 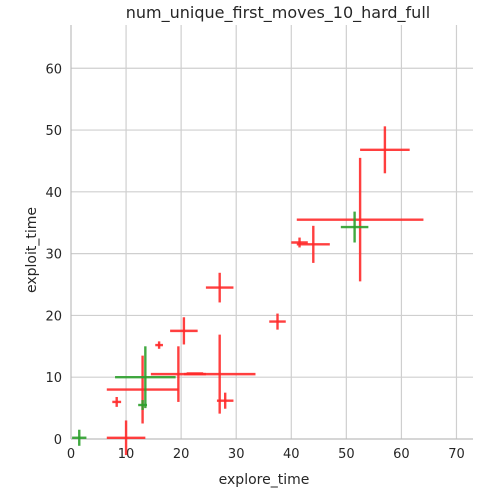 I want to click on x-tick-label: 20, so click(x=181, y=454).